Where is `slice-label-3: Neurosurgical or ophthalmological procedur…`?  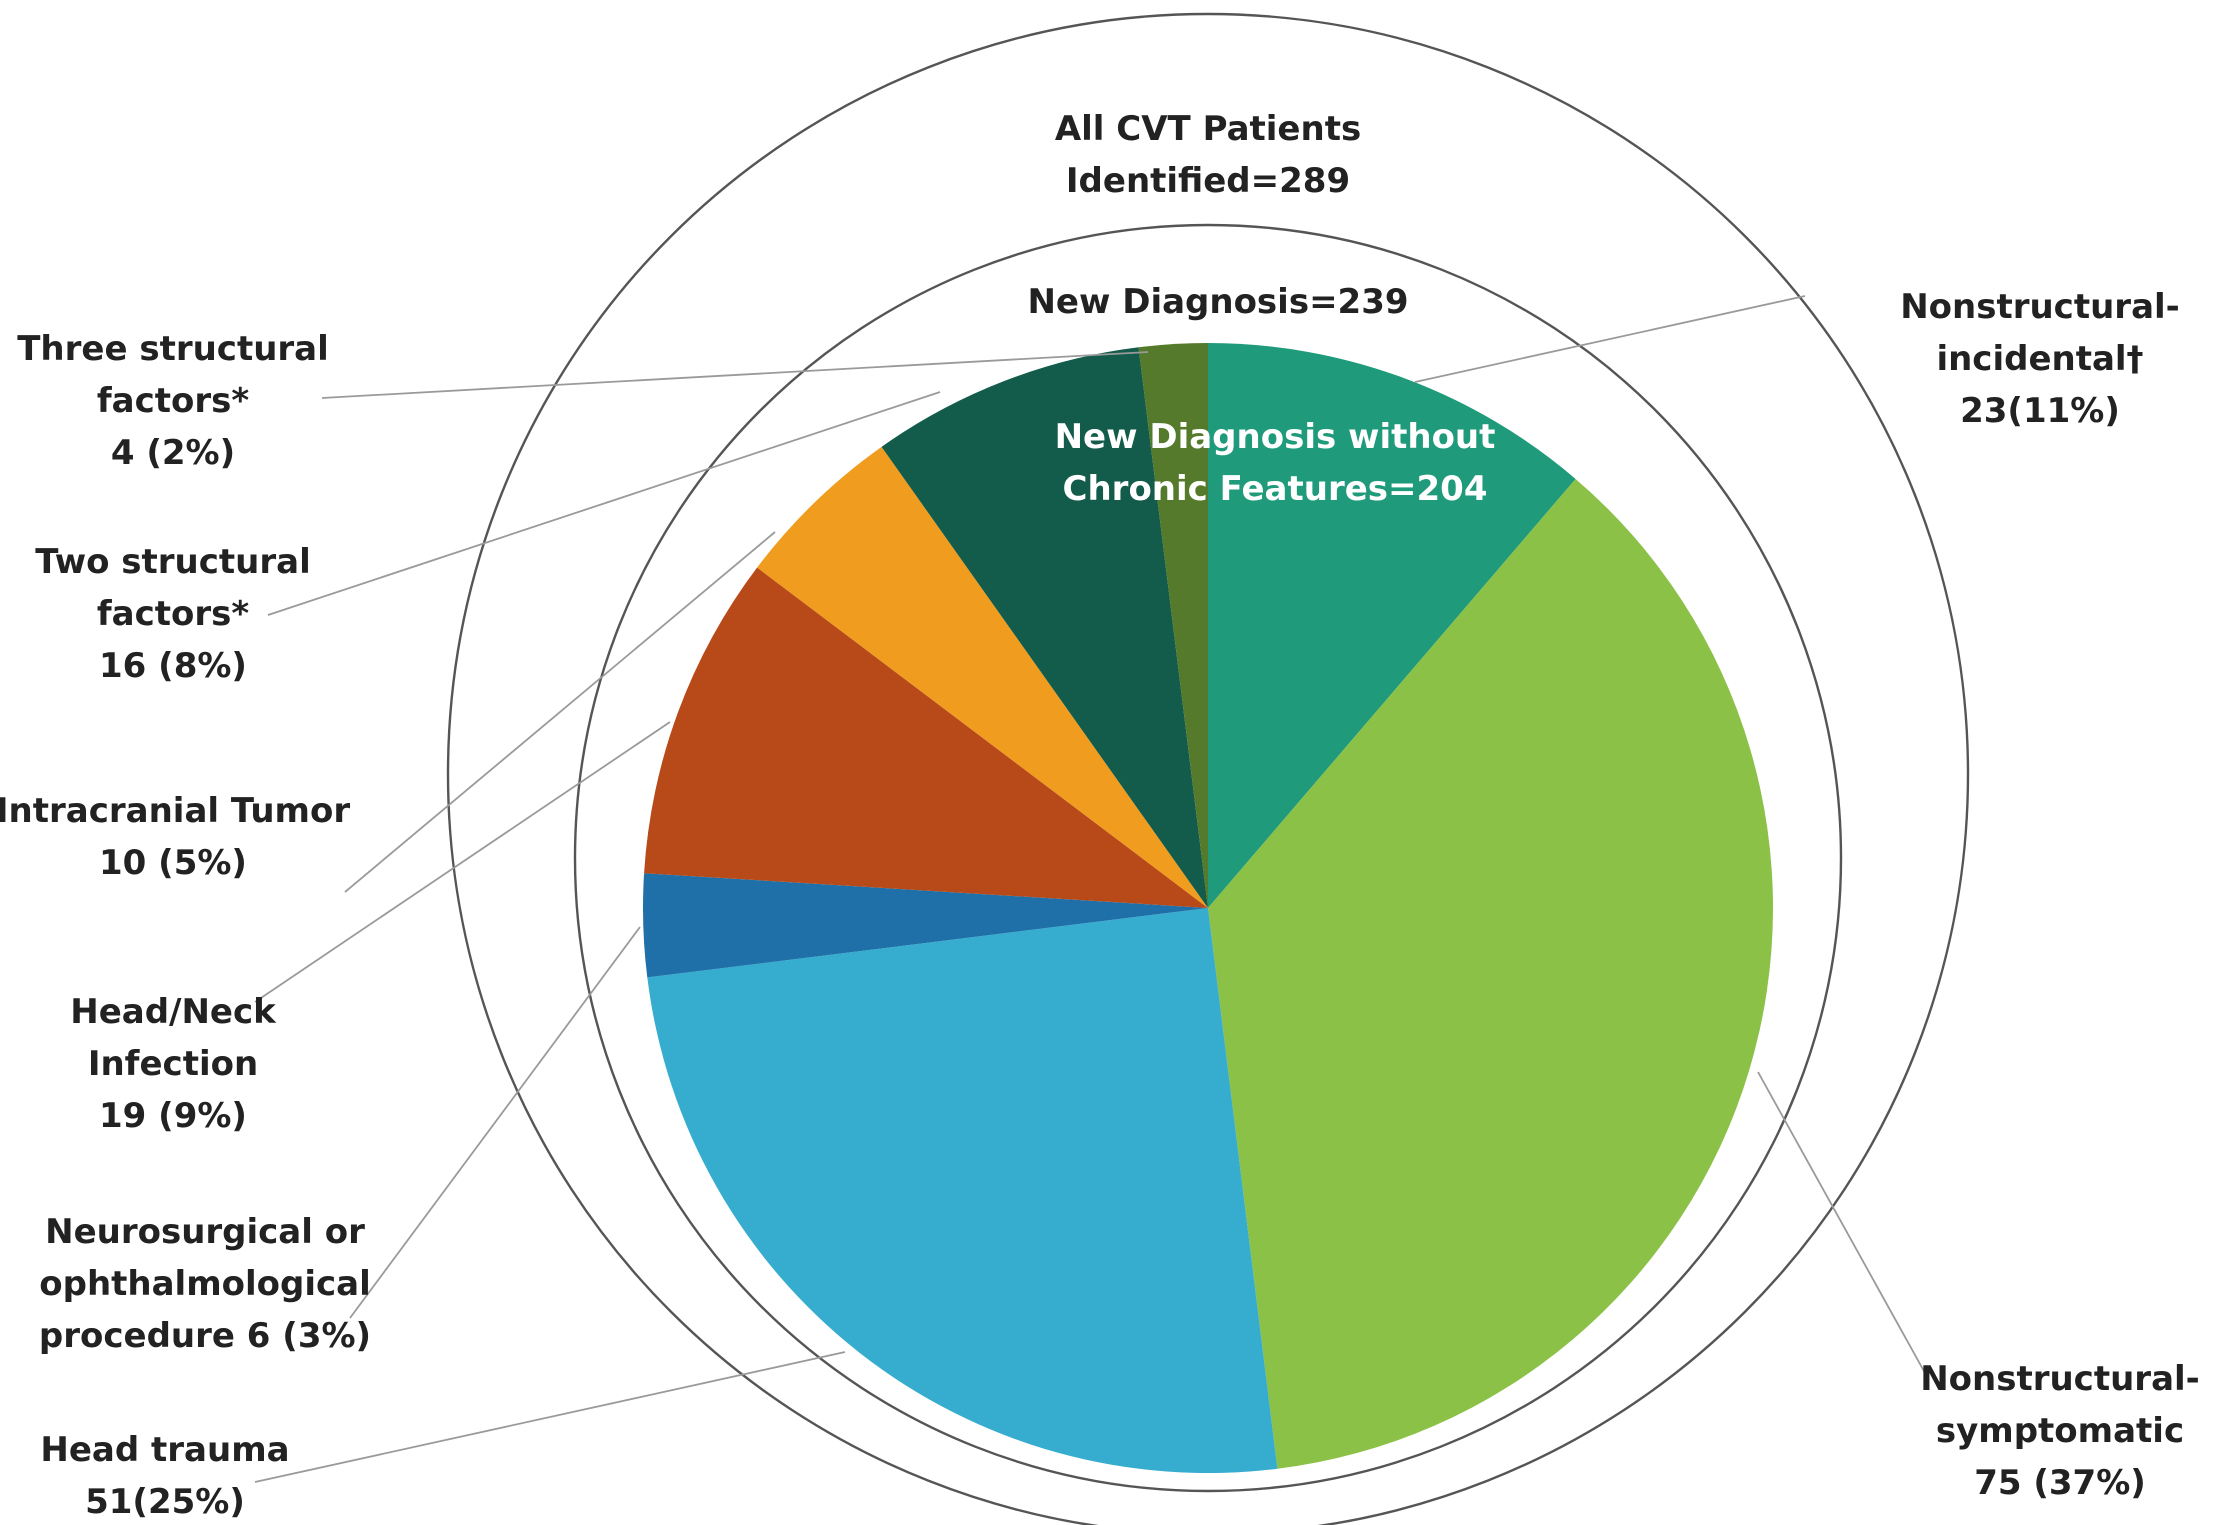
slice-label-3: Neurosurgical or ophthalmological procedur… is located at coordinates (205, 1284).